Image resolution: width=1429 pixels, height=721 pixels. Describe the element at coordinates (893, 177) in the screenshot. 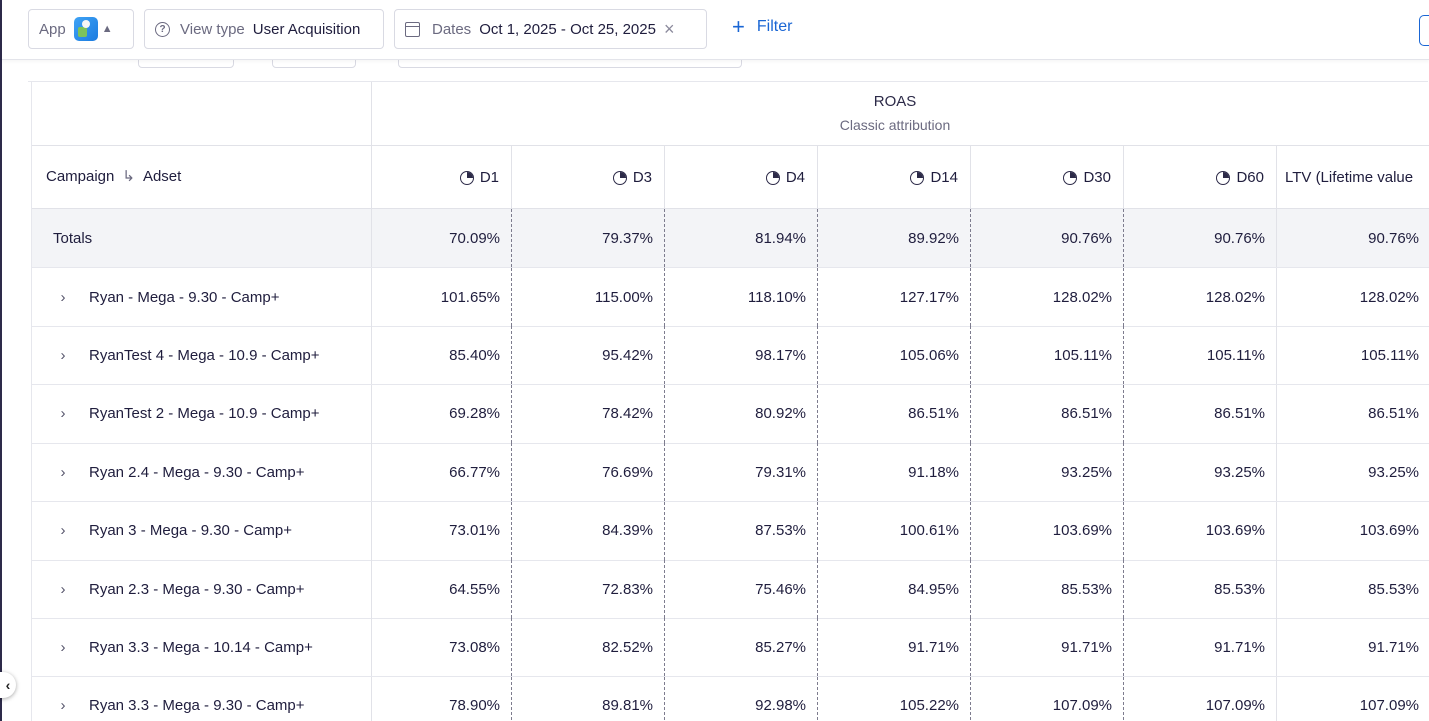

I see `column-header-d14: D14` at that location.